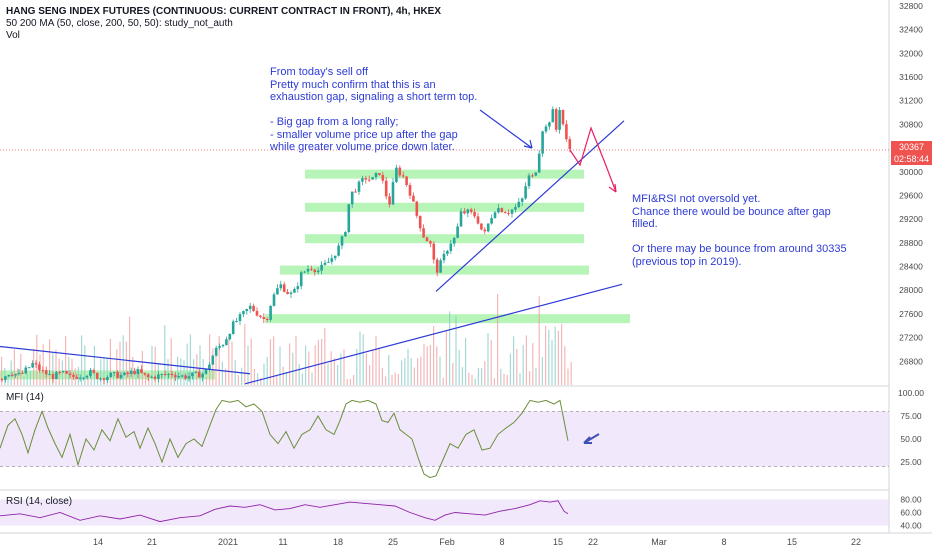 This screenshot has height=555, width=932. Describe the element at coordinates (911, 172) in the screenshot. I see `price-axis-tick-label: 30000` at that location.